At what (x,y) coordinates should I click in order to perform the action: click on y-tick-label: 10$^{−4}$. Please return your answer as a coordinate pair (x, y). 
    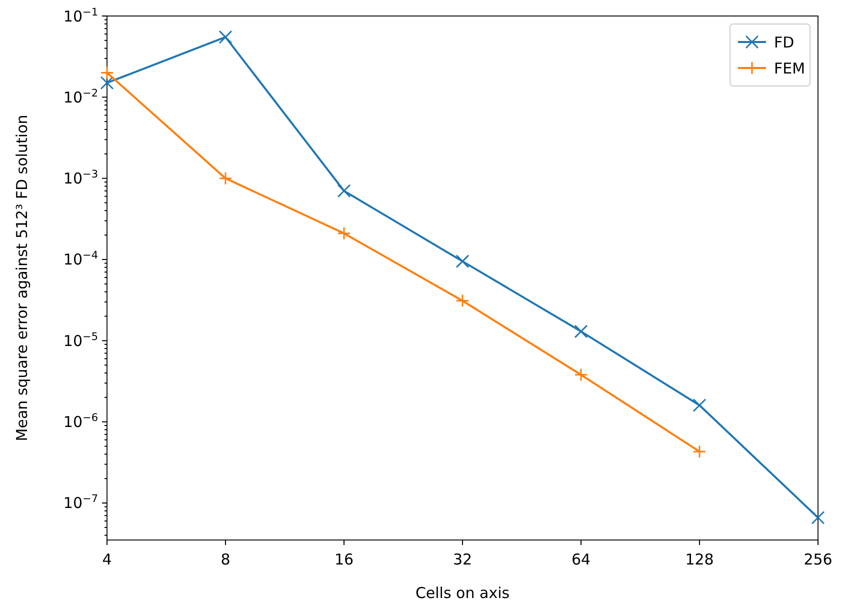
    Looking at the image, I should click on (80, 259).